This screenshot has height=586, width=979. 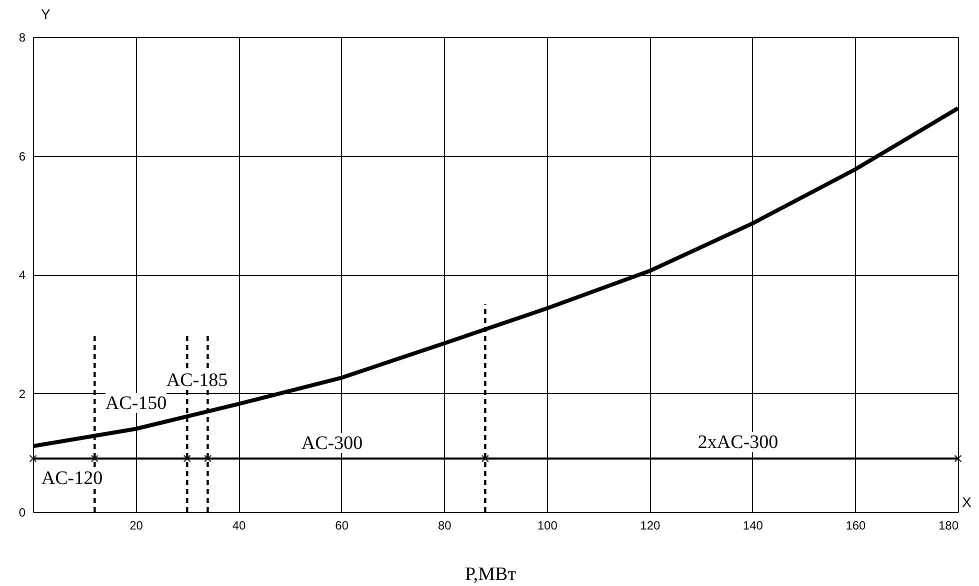 I want to click on y-tick-label: 6, so click(x=22, y=156).